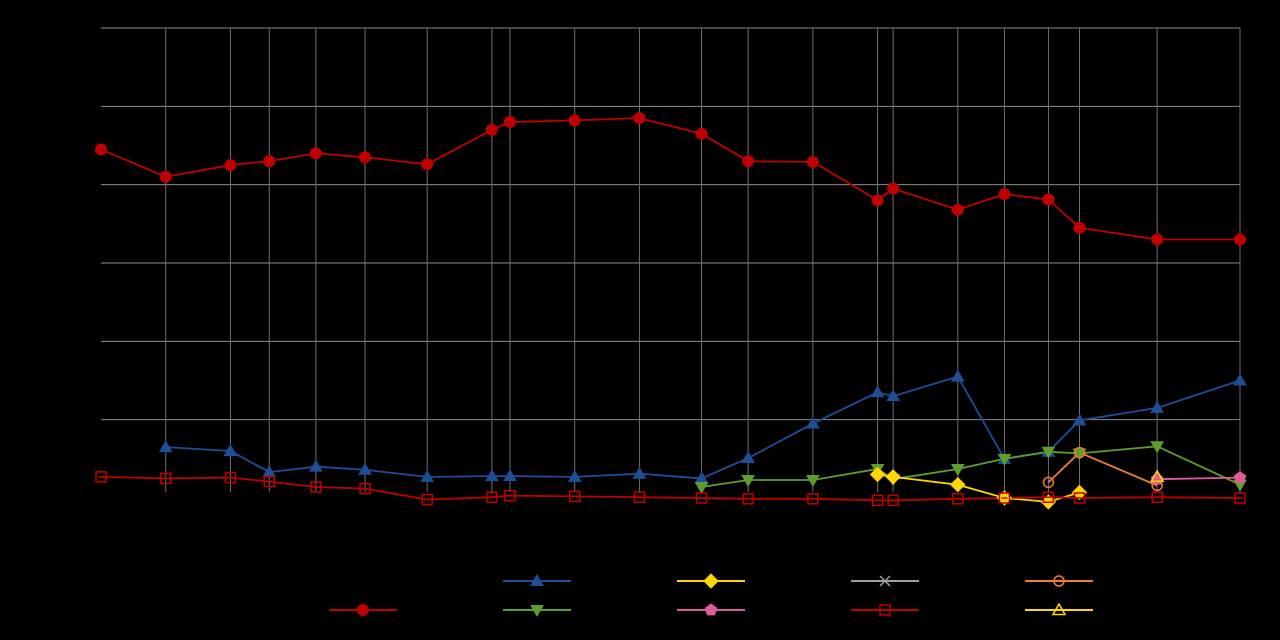 The image size is (1280, 640). I want to click on marker-cross-stroke, so click(885, 581).